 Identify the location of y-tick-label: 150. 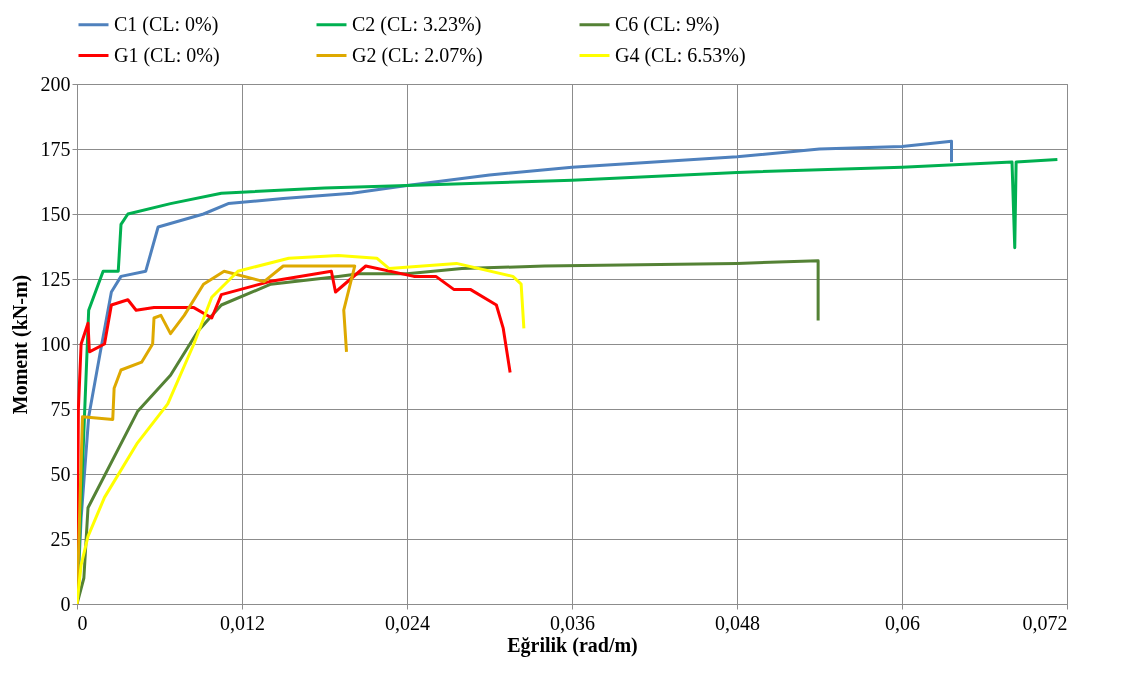
(55, 213).